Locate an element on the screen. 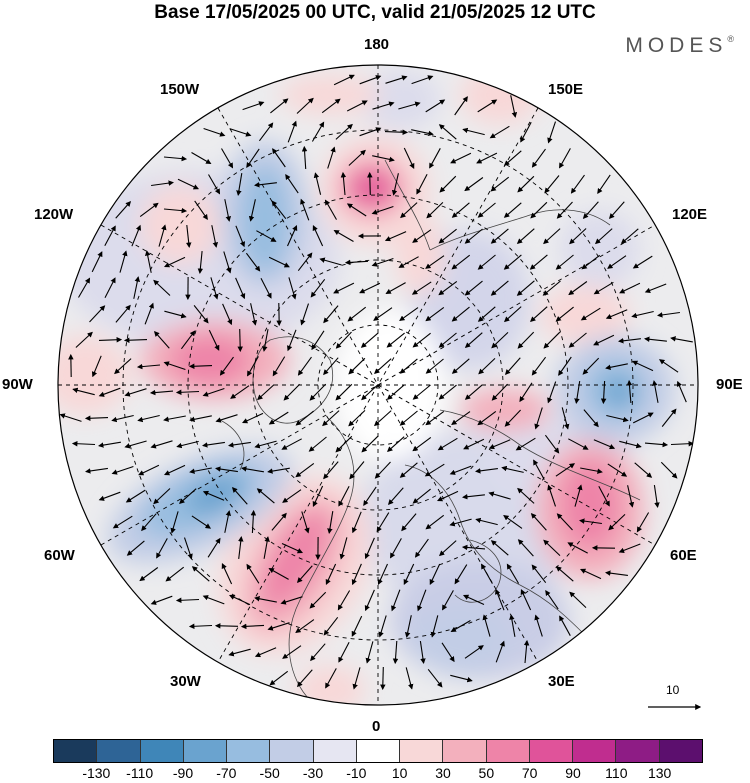 This screenshot has width=750, height=783. lon-label-120w: 120W is located at coordinates (54, 214).